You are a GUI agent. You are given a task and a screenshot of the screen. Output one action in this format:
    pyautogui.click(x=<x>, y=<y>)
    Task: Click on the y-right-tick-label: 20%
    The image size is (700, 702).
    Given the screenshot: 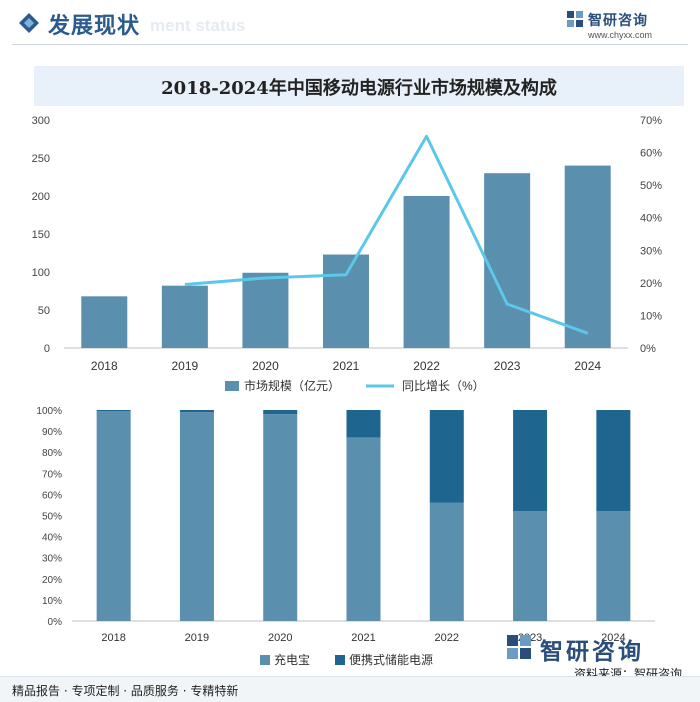 What is the action you would take?
    pyautogui.click(x=651, y=284)
    